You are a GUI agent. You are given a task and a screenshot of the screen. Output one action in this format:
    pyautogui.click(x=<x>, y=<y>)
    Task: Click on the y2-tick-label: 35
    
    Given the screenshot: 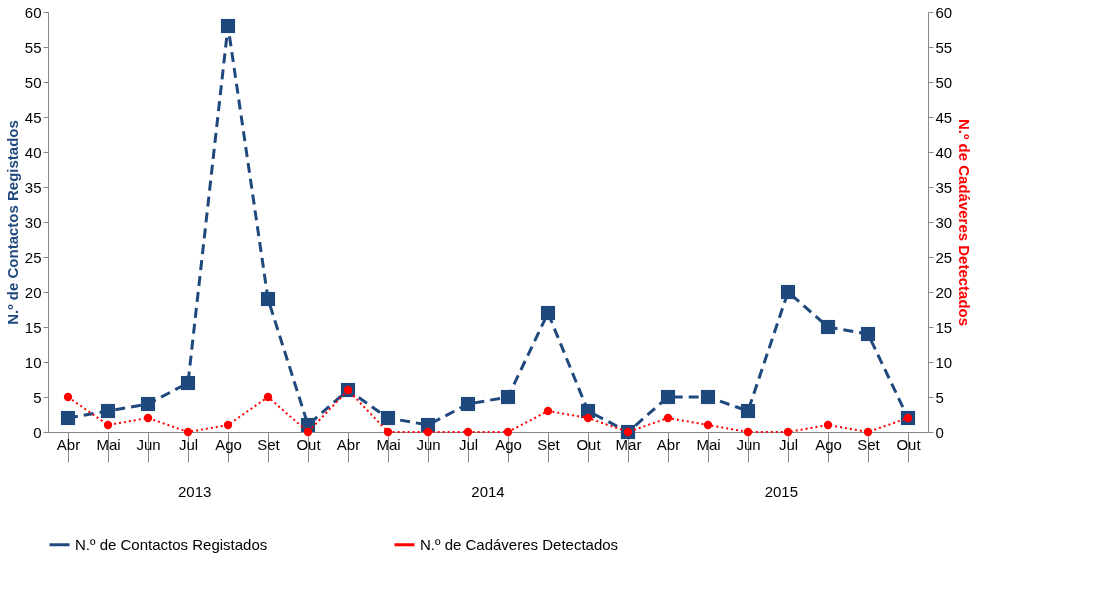 What is the action you would take?
    pyautogui.click(x=944, y=187)
    